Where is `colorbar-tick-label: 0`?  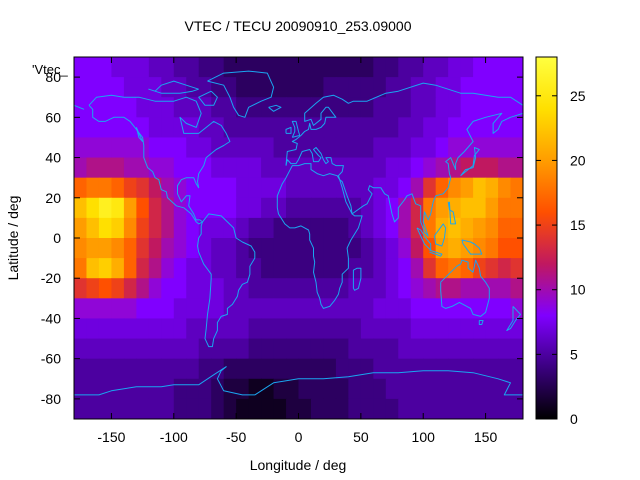
colorbar-tick-label: 0 is located at coordinates (574, 419).